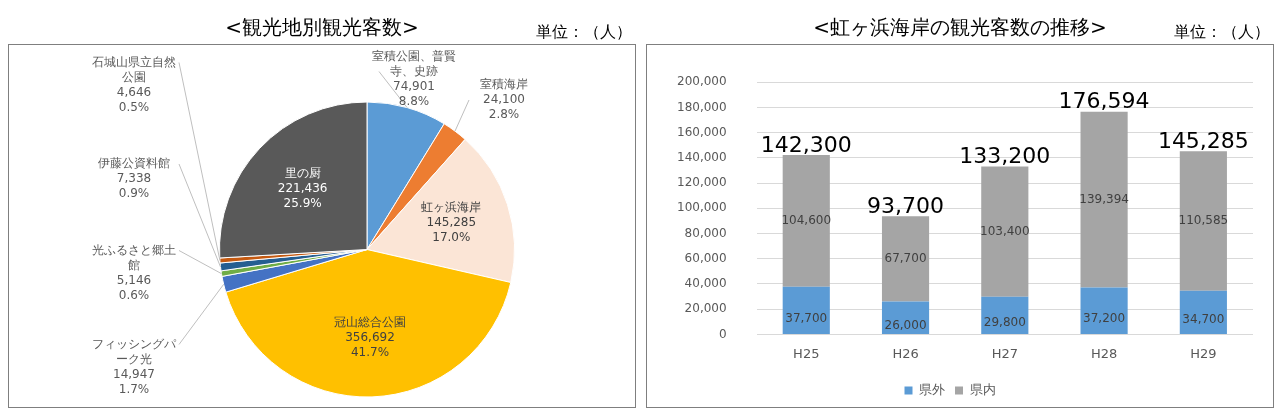 The image size is (1284, 414). What do you see at coordinates (414, 93) in the screenshot?
I see `data-label: 74,901 8.8%` at bounding box center [414, 93].